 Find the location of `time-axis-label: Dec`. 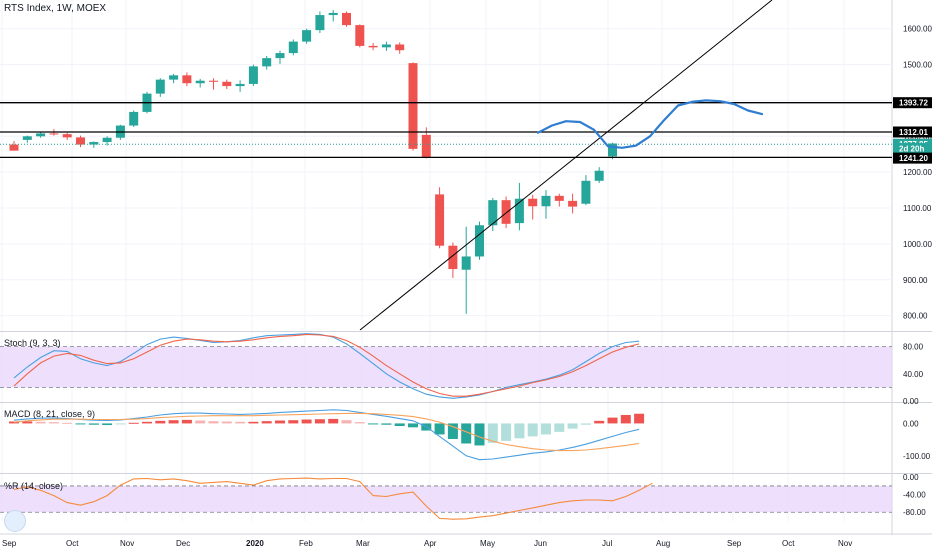

time-axis-label: Dec is located at coordinates (183, 543).